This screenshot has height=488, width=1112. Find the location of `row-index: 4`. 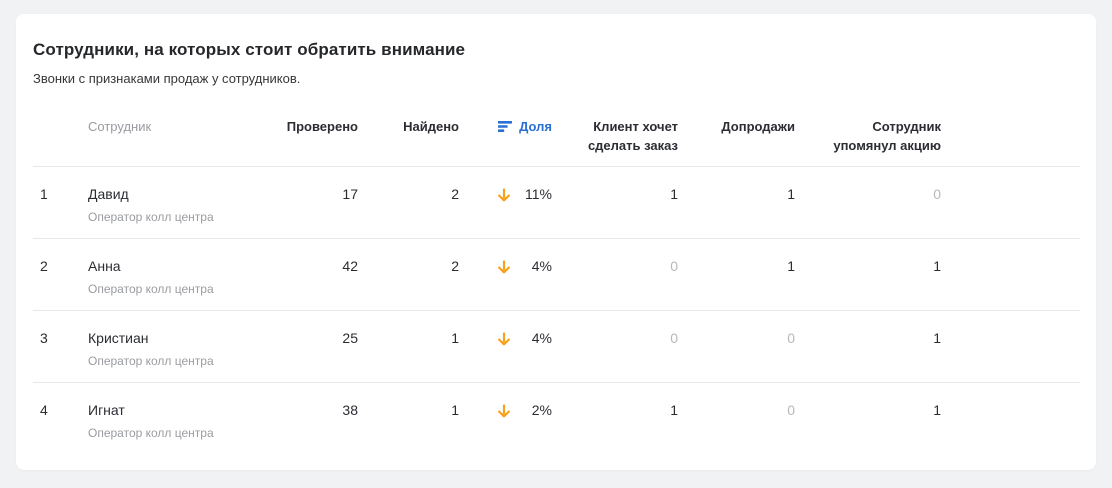

row-index: 4 is located at coordinates (44, 410).